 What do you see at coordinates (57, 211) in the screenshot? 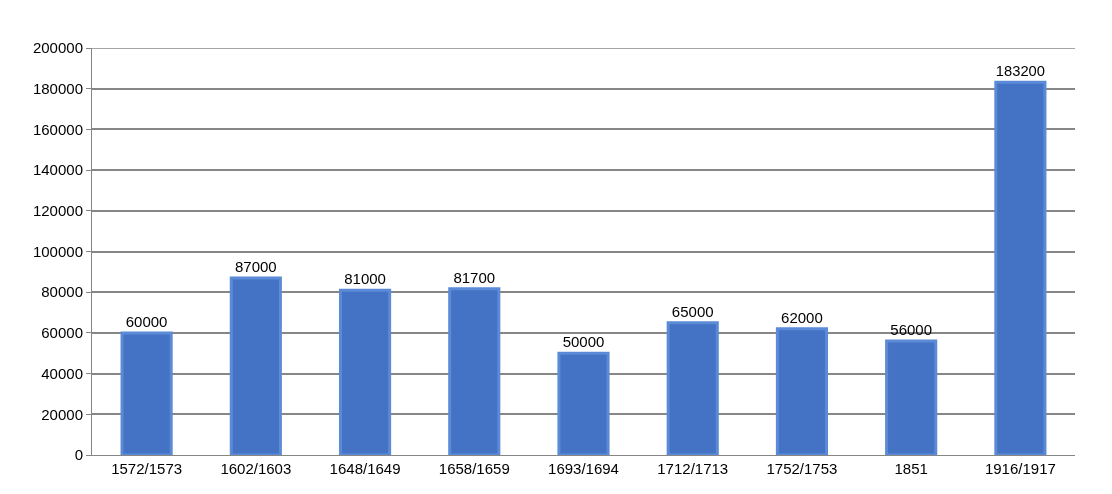
I see `y-tick-label: 120000` at bounding box center [57, 211].